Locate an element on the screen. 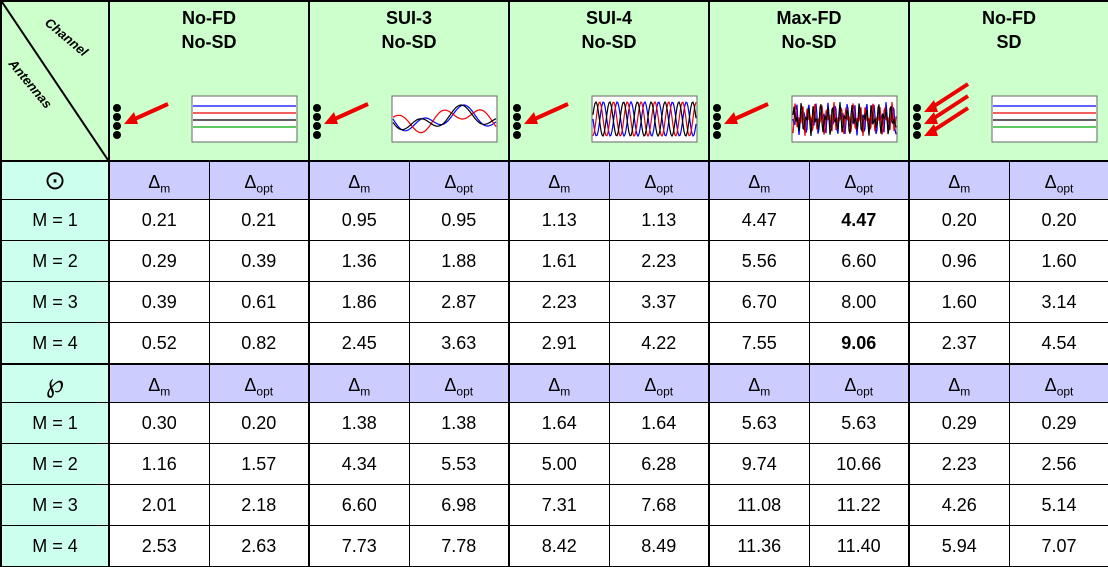  value-cell: 2.18 is located at coordinates (259, 505).